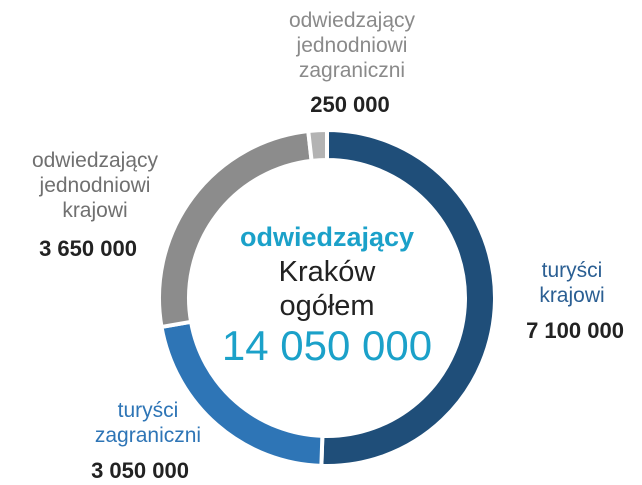  Describe the element at coordinates (572, 283) in the screenshot. I see `category-label: turyści krajowi` at that location.